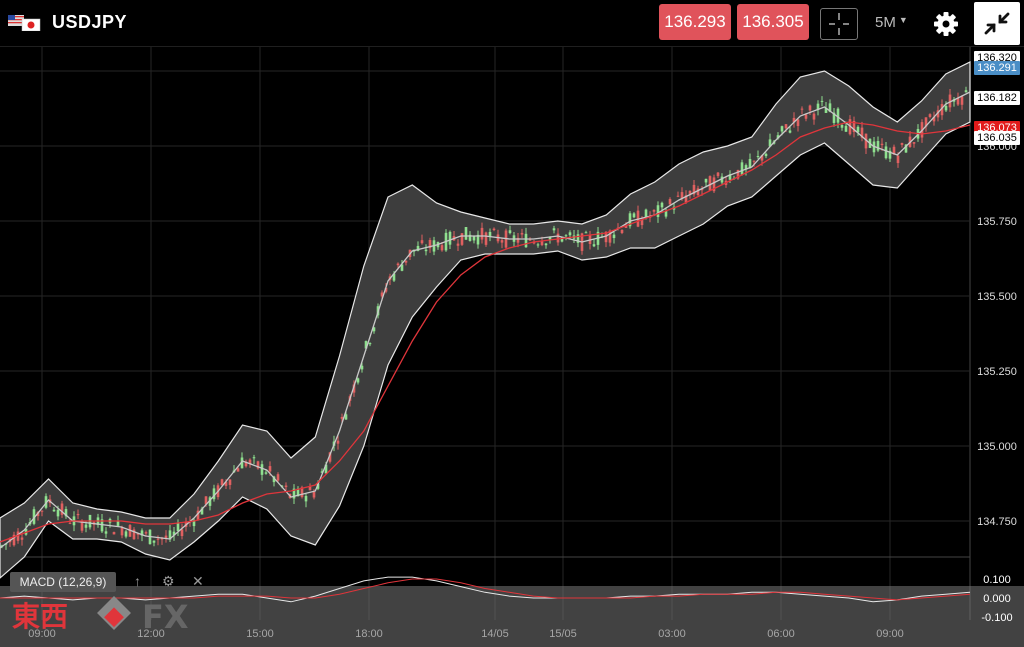 This screenshot has width=1024, height=647. I want to click on current-price-label: 136.291, so click(997, 68).